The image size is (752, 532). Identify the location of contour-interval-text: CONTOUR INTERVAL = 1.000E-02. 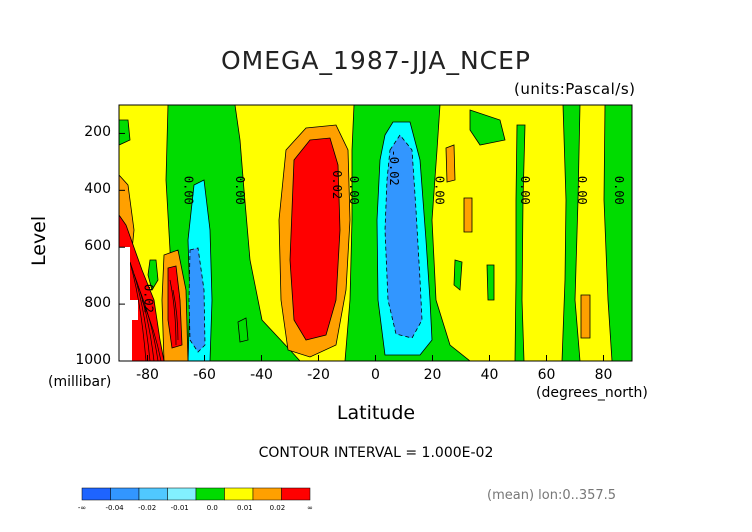
(376, 453).